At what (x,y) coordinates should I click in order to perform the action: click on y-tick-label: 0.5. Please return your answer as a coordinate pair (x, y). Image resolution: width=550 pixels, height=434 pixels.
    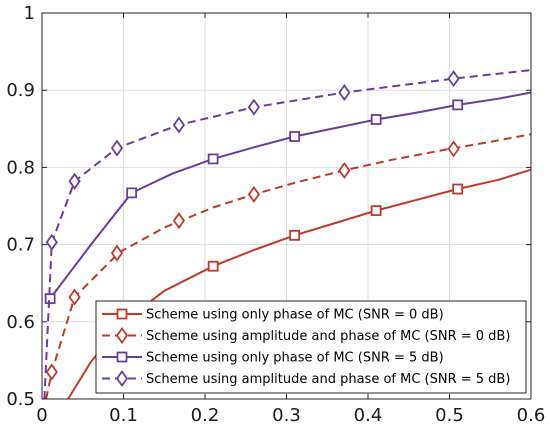
    Looking at the image, I should click on (20, 399).